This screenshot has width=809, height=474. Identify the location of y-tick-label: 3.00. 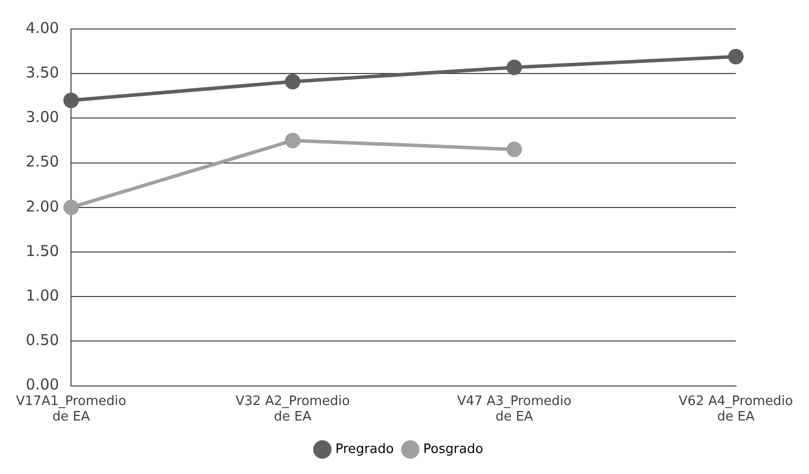
(43, 117).